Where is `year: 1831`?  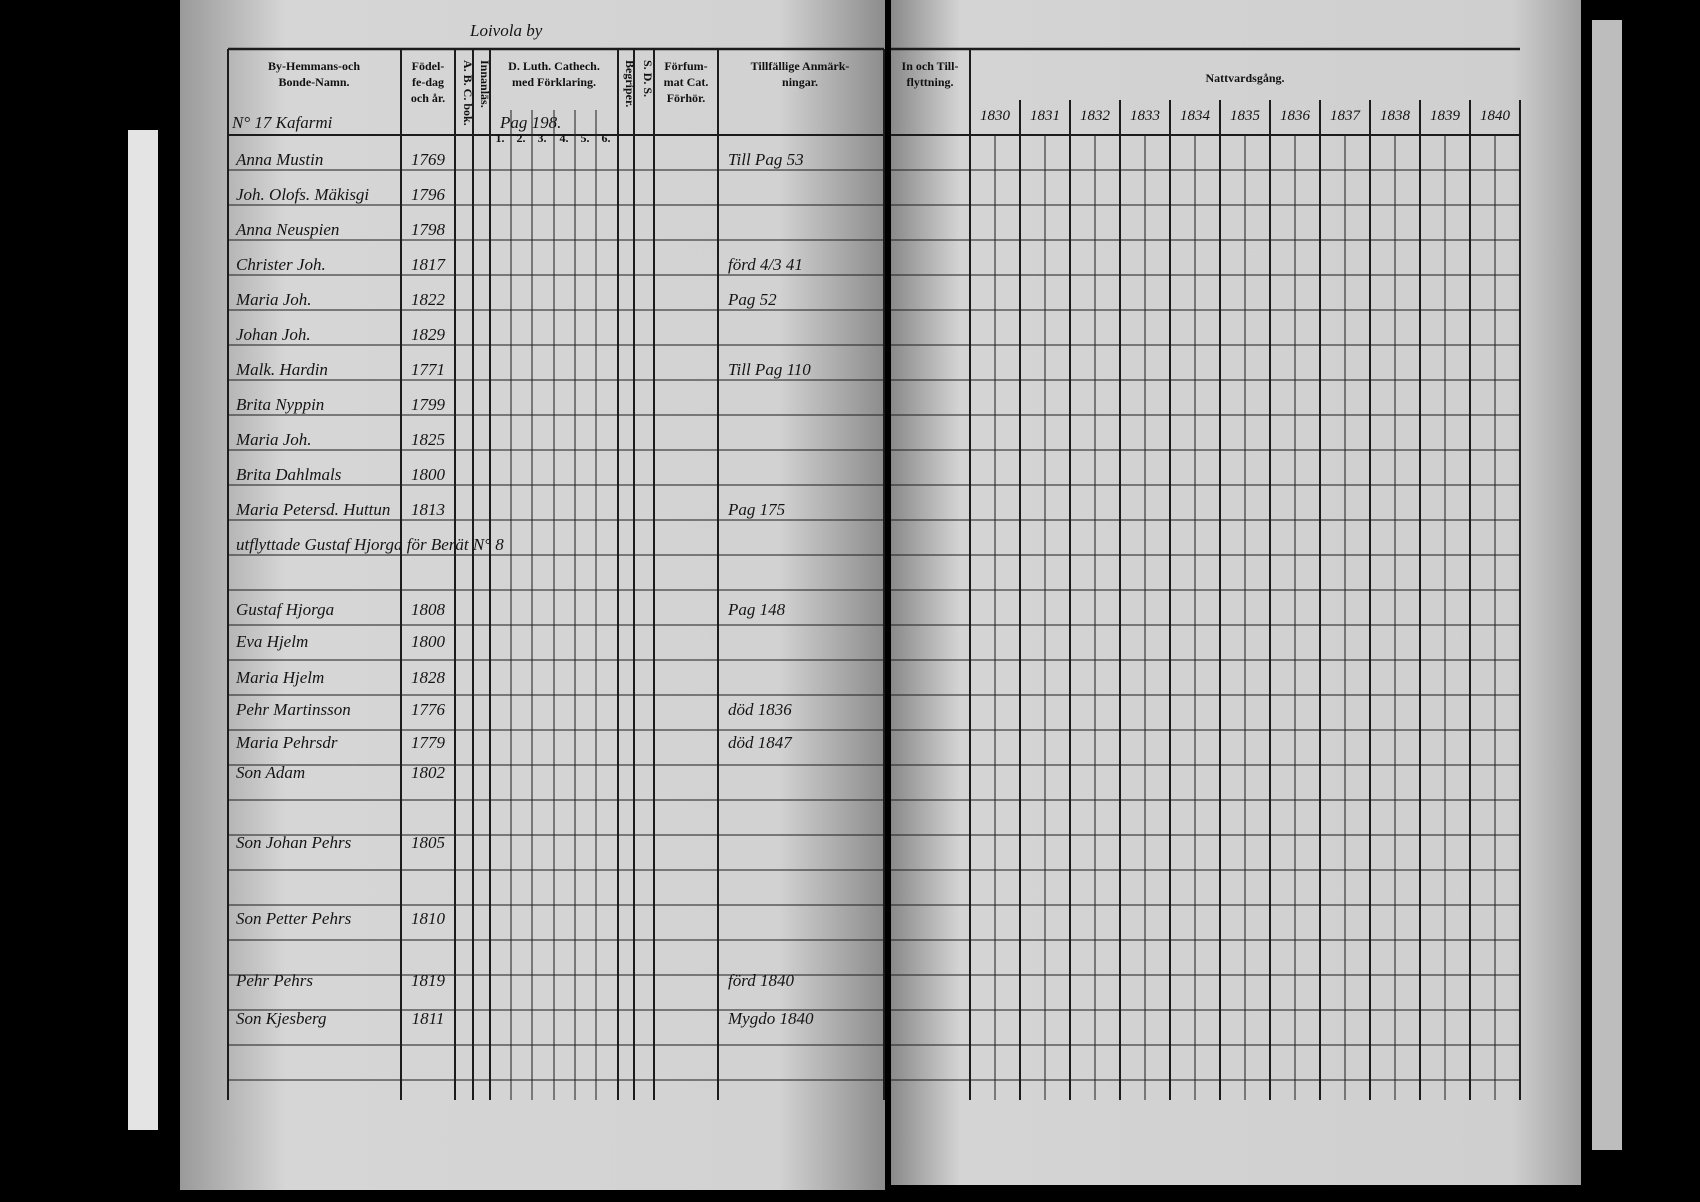 year: 1831 is located at coordinates (1045, 116).